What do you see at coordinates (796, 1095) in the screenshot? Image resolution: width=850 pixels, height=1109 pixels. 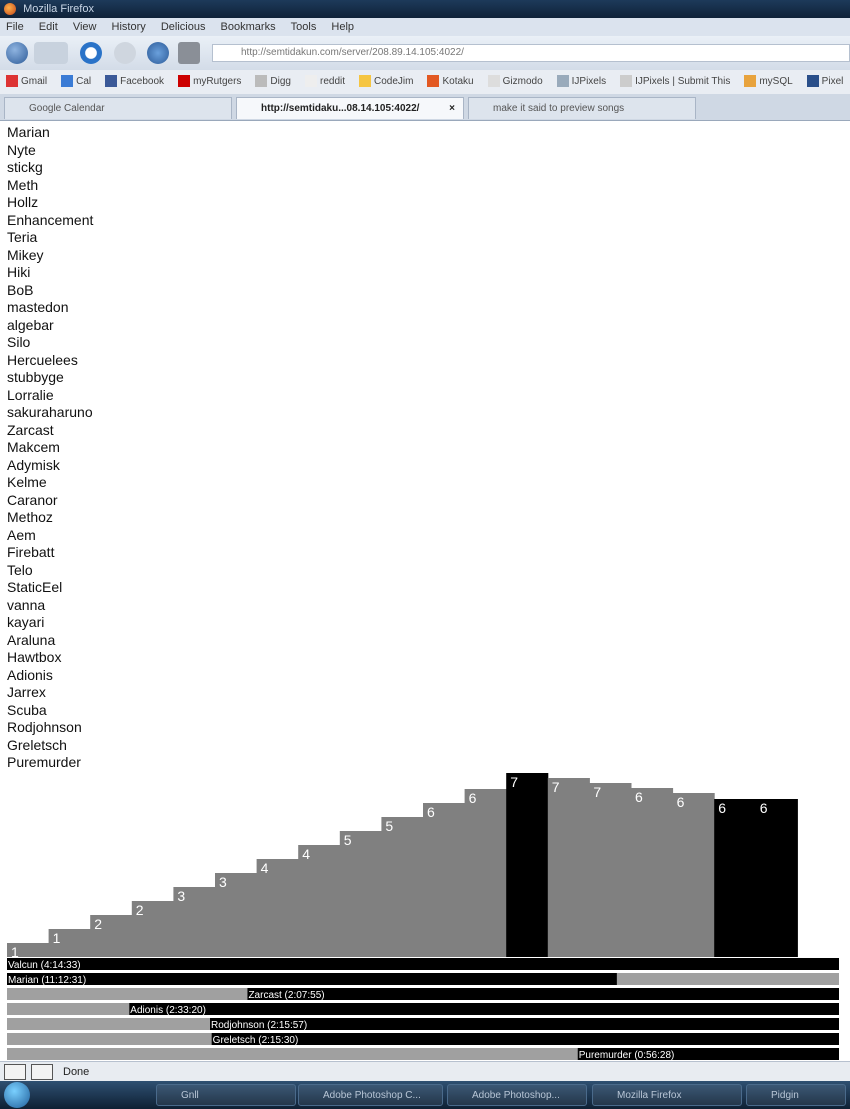 I see `taskbar-pidgin: Pidgin` at bounding box center [796, 1095].